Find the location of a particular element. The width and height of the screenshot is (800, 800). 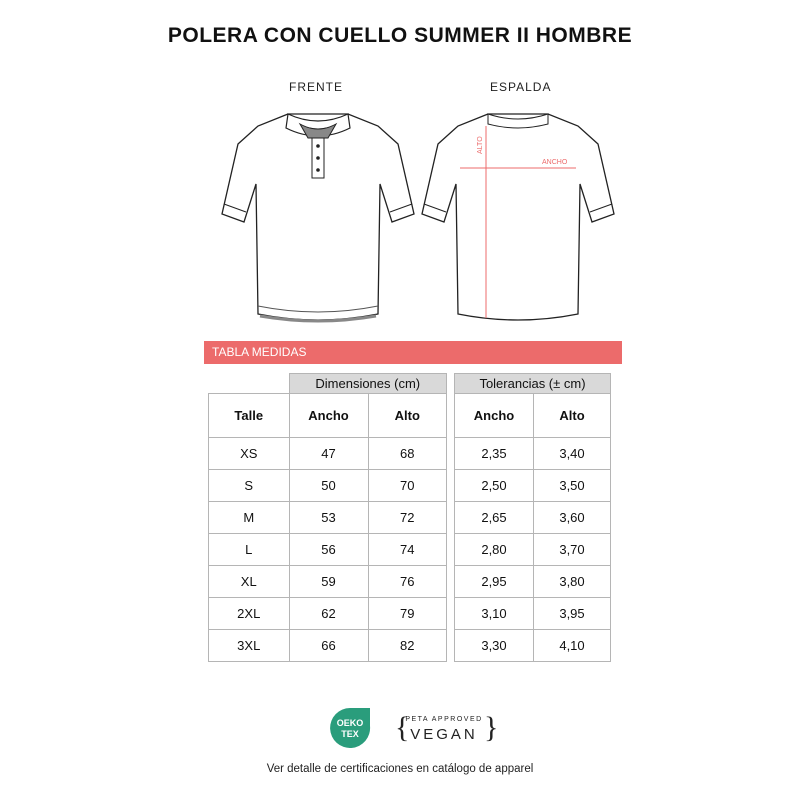

tolerances-header: Tolerancias (± cm) is located at coordinates (532, 383).